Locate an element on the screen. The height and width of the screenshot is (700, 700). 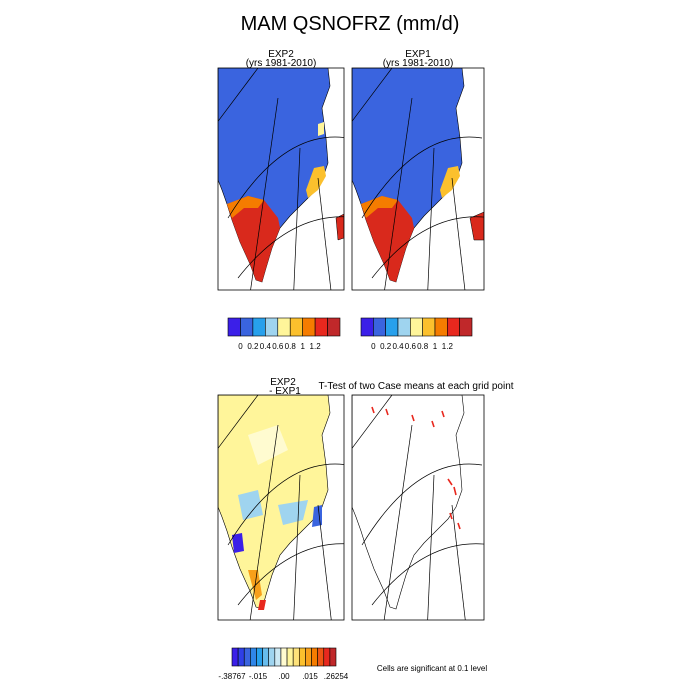
colorbar-tick-label: .00 is located at coordinates (284, 676).